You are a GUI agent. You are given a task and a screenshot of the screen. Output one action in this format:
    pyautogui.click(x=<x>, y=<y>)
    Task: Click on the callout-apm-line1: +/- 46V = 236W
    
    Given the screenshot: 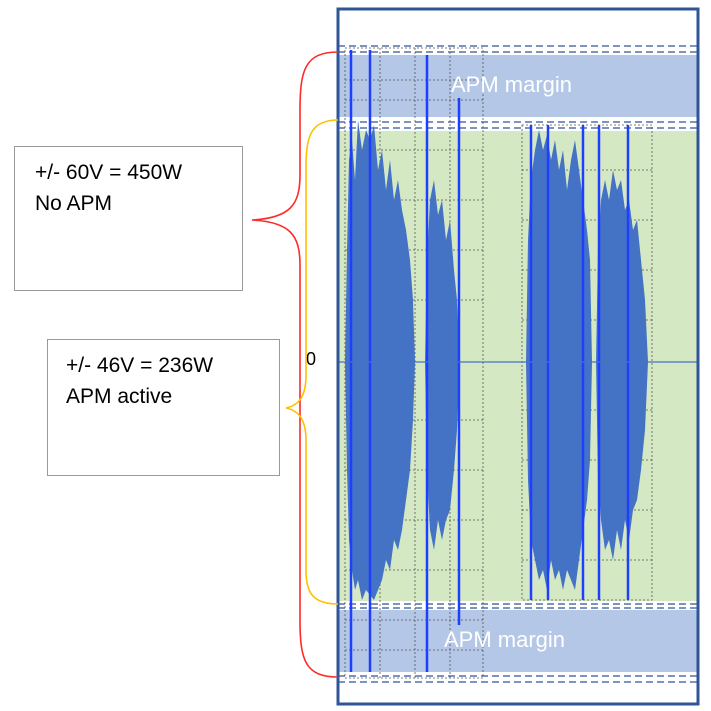 What is the action you would take?
    pyautogui.click(x=140, y=365)
    